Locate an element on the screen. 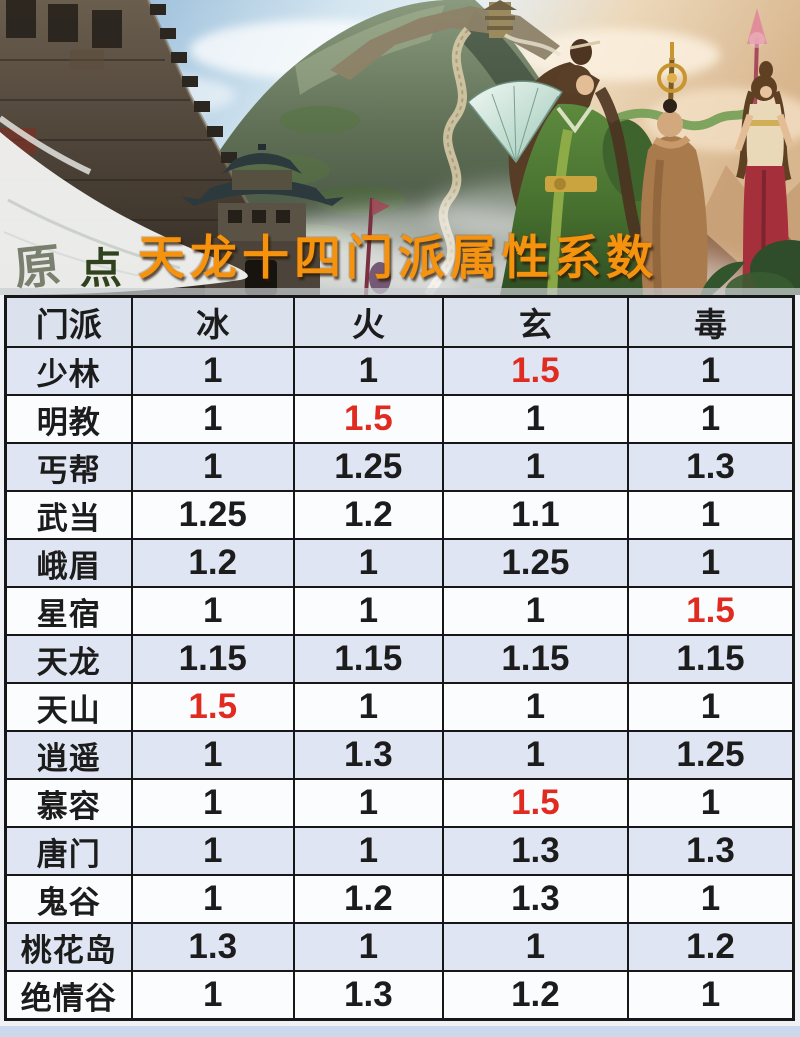  green-robe-figure is located at coordinates (608, 164).